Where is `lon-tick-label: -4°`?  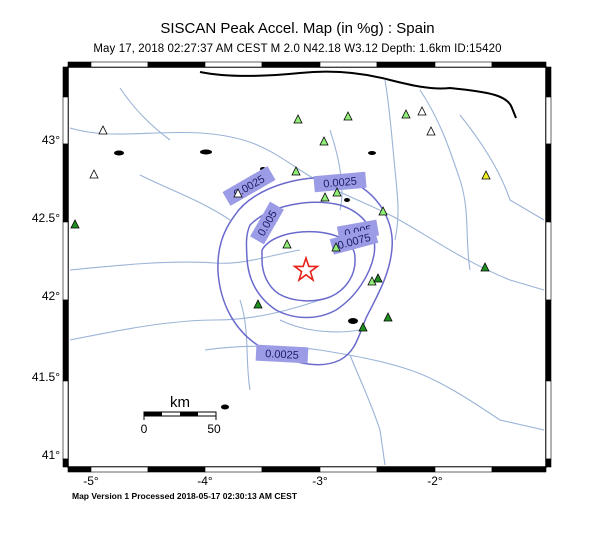 lon-tick-label: -4° is located at coordinates (205, 481).